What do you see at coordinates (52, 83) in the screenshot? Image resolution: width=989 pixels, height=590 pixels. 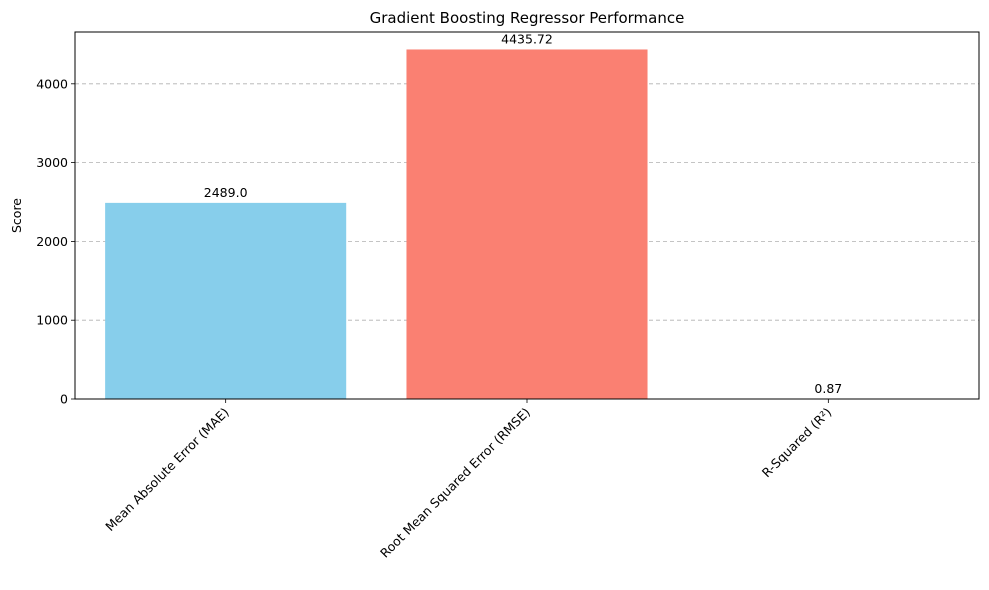 I see `y-tick-label: 4000` at bounding box center [52, 83].